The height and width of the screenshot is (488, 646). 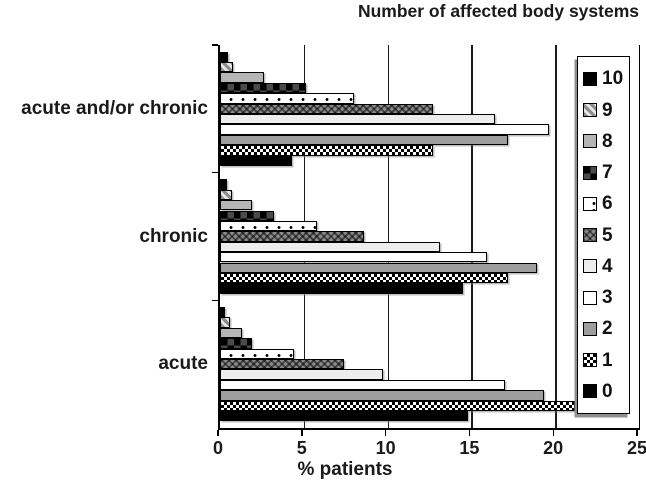 I want to click on legend-entry-1: 1, so click(x=606, y=360).